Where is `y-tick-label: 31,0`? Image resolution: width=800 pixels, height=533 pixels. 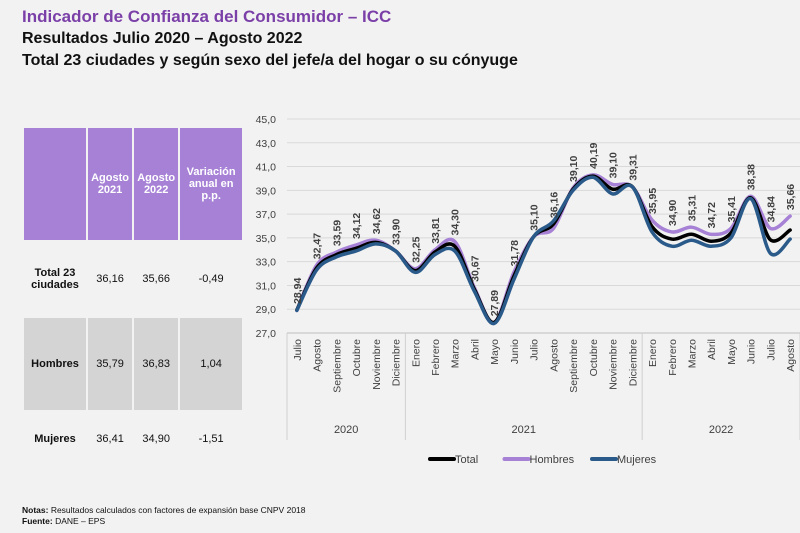
y-tick-label: 31,0 is located at coordinates (266, 286).